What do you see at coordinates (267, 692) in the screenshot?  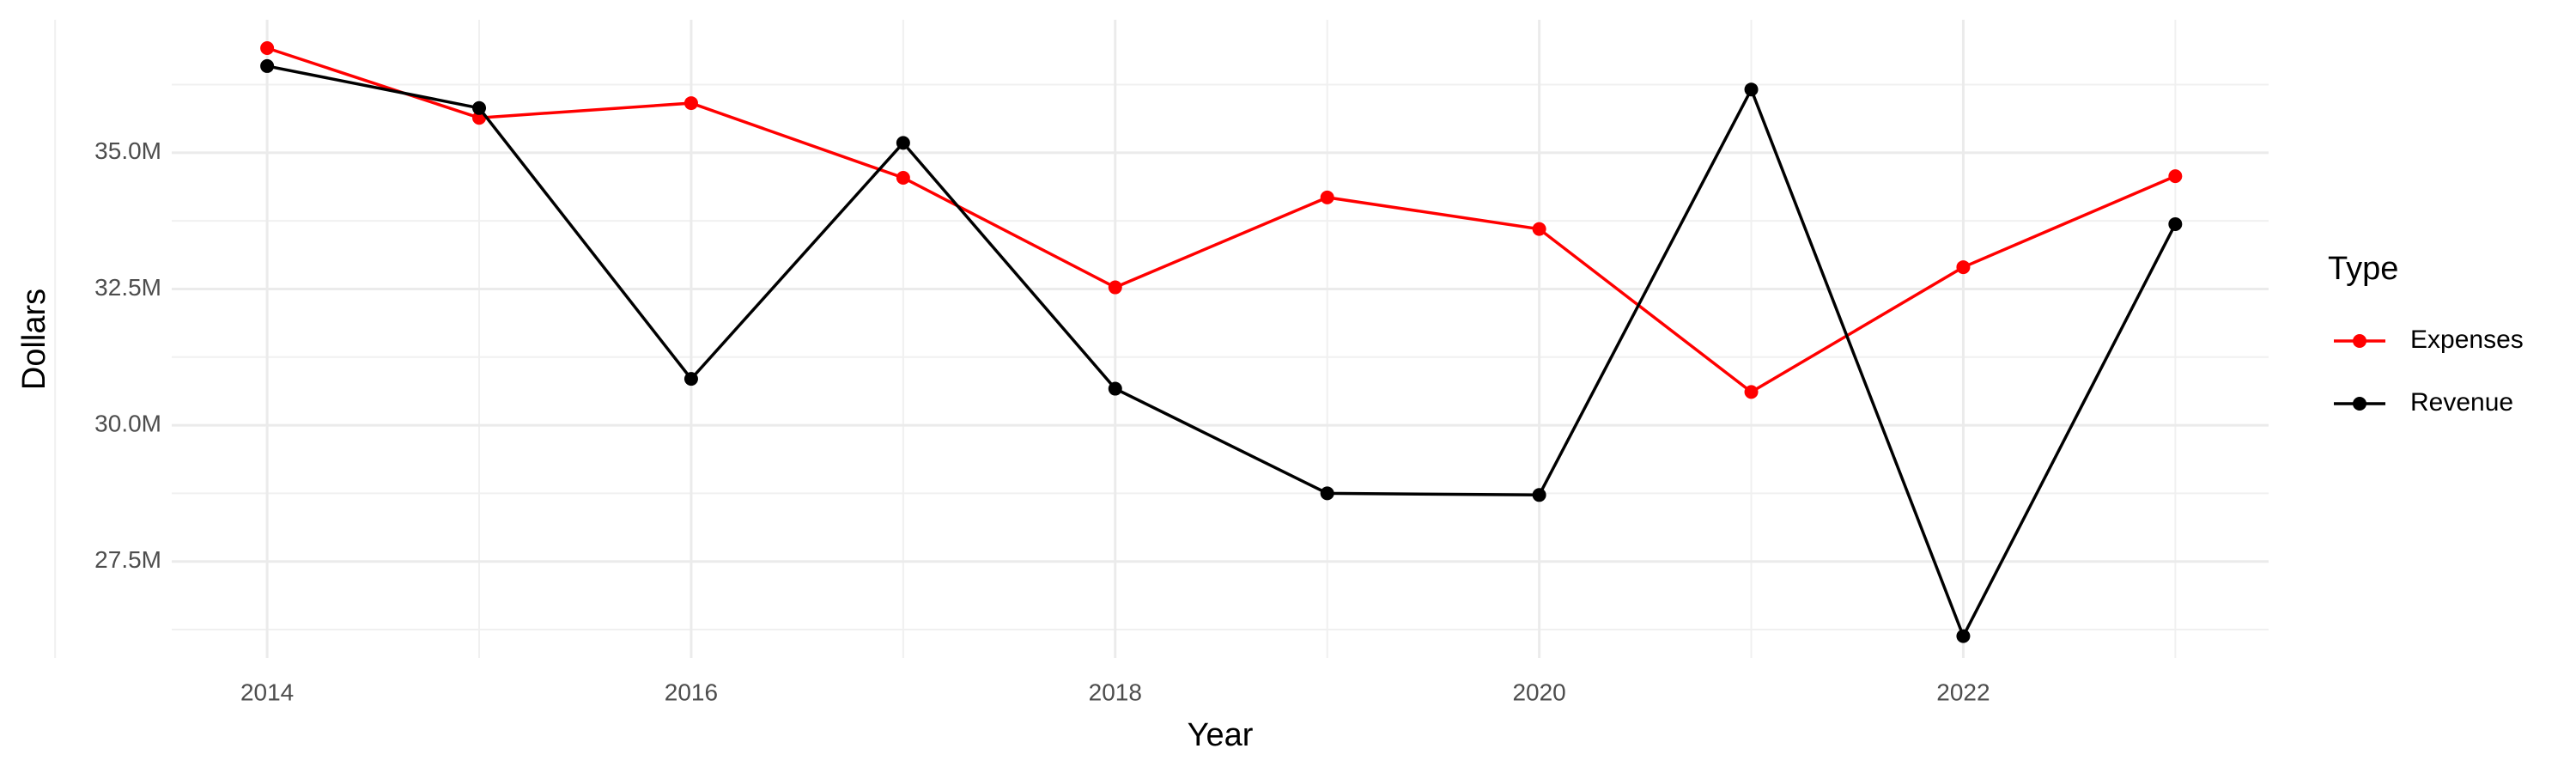 I see `x-tick-label: 2014` at bounding box center [267, 692].